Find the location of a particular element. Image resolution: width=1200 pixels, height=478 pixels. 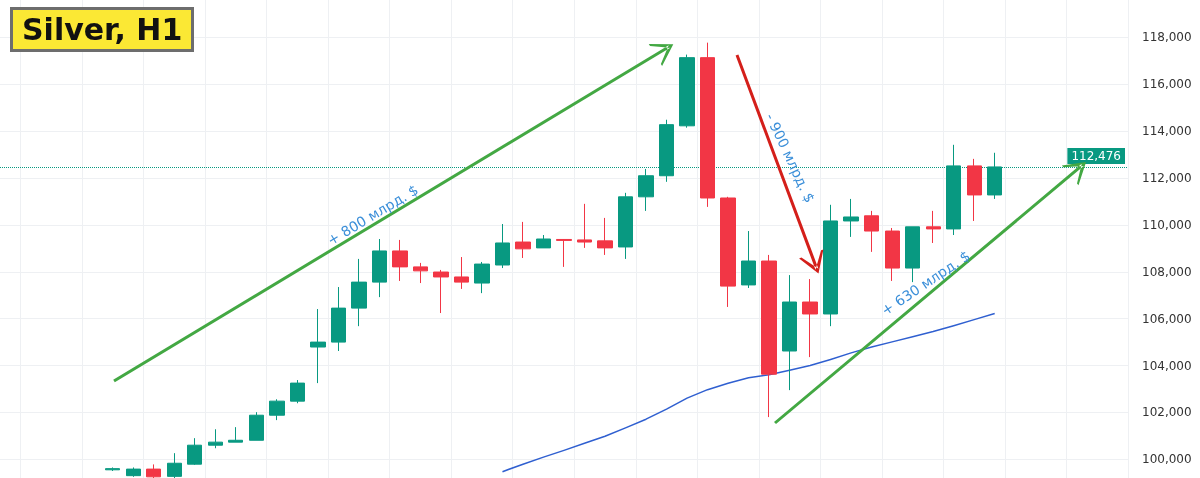

y-tick-label: 102,000 is located at coordinates (1167, 412).